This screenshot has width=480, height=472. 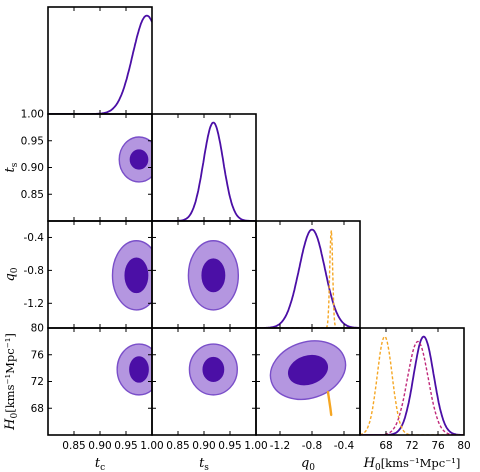 I want to click on marginal-t_c, so click(x=100, y=64).